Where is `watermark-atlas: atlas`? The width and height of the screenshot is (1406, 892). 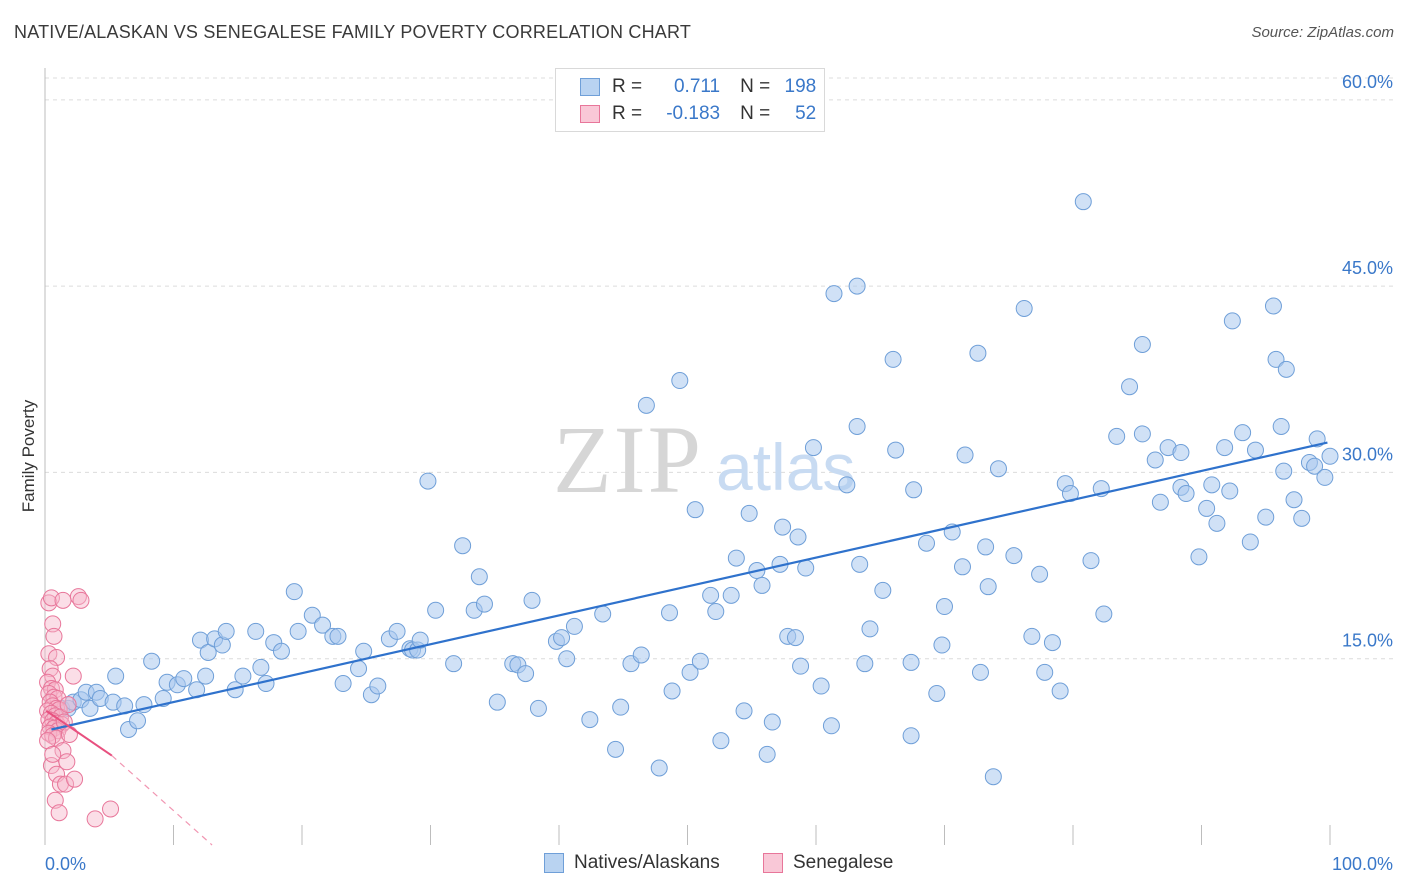 watermark-atlas: atlas is located at coordinates (785, 467).